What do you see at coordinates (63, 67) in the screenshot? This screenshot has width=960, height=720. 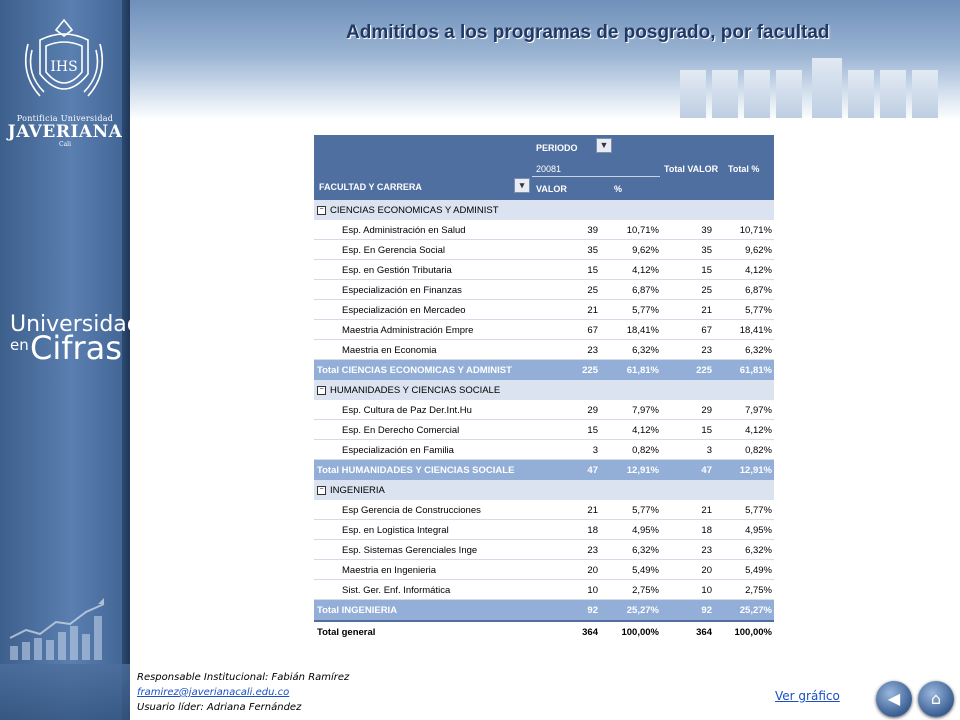 I see `svg-text: IHS` at bounding box center [63, 67].